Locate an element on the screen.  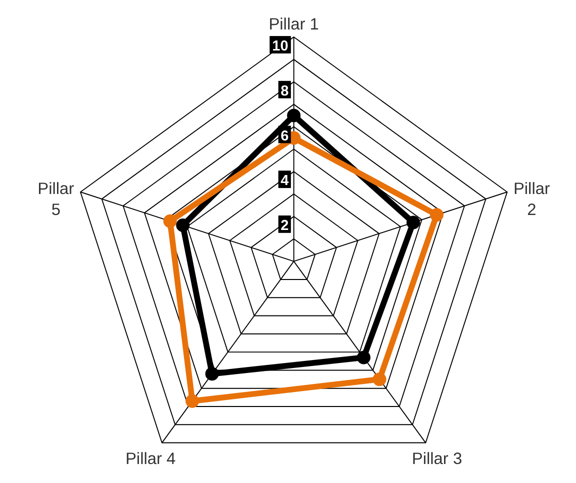
spoke-label: Pillar 3 is located at coordinates (437, 459).